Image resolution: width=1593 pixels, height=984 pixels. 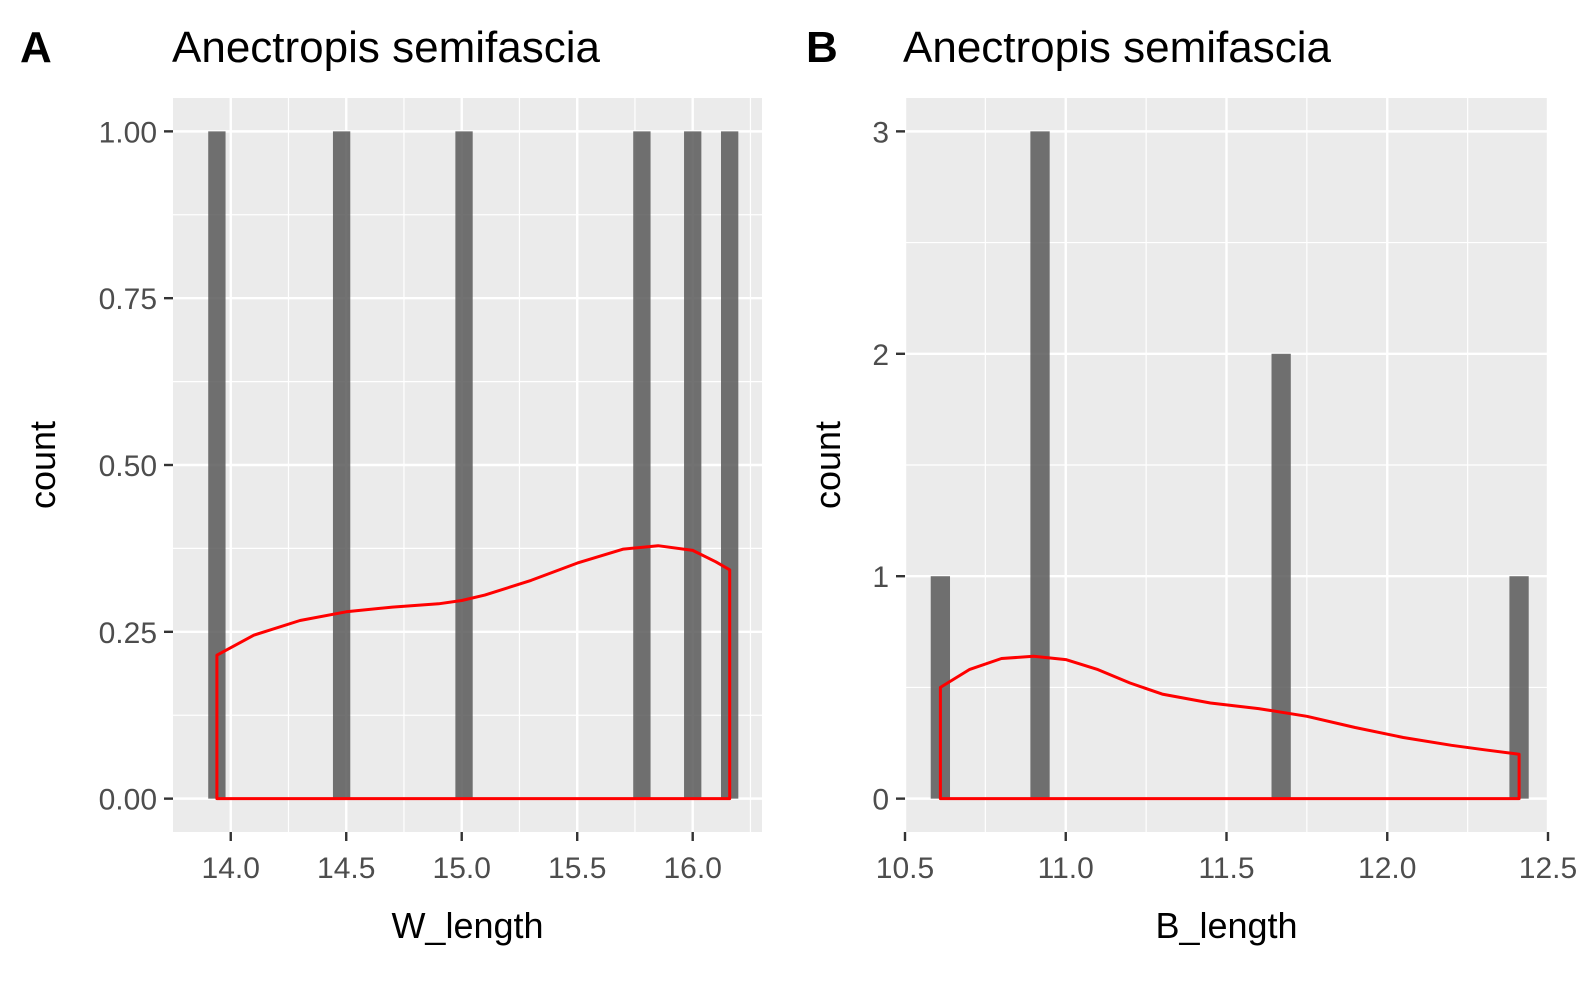 I want to click on x-tick-label: 11.0, so click(x=1066, y=868).